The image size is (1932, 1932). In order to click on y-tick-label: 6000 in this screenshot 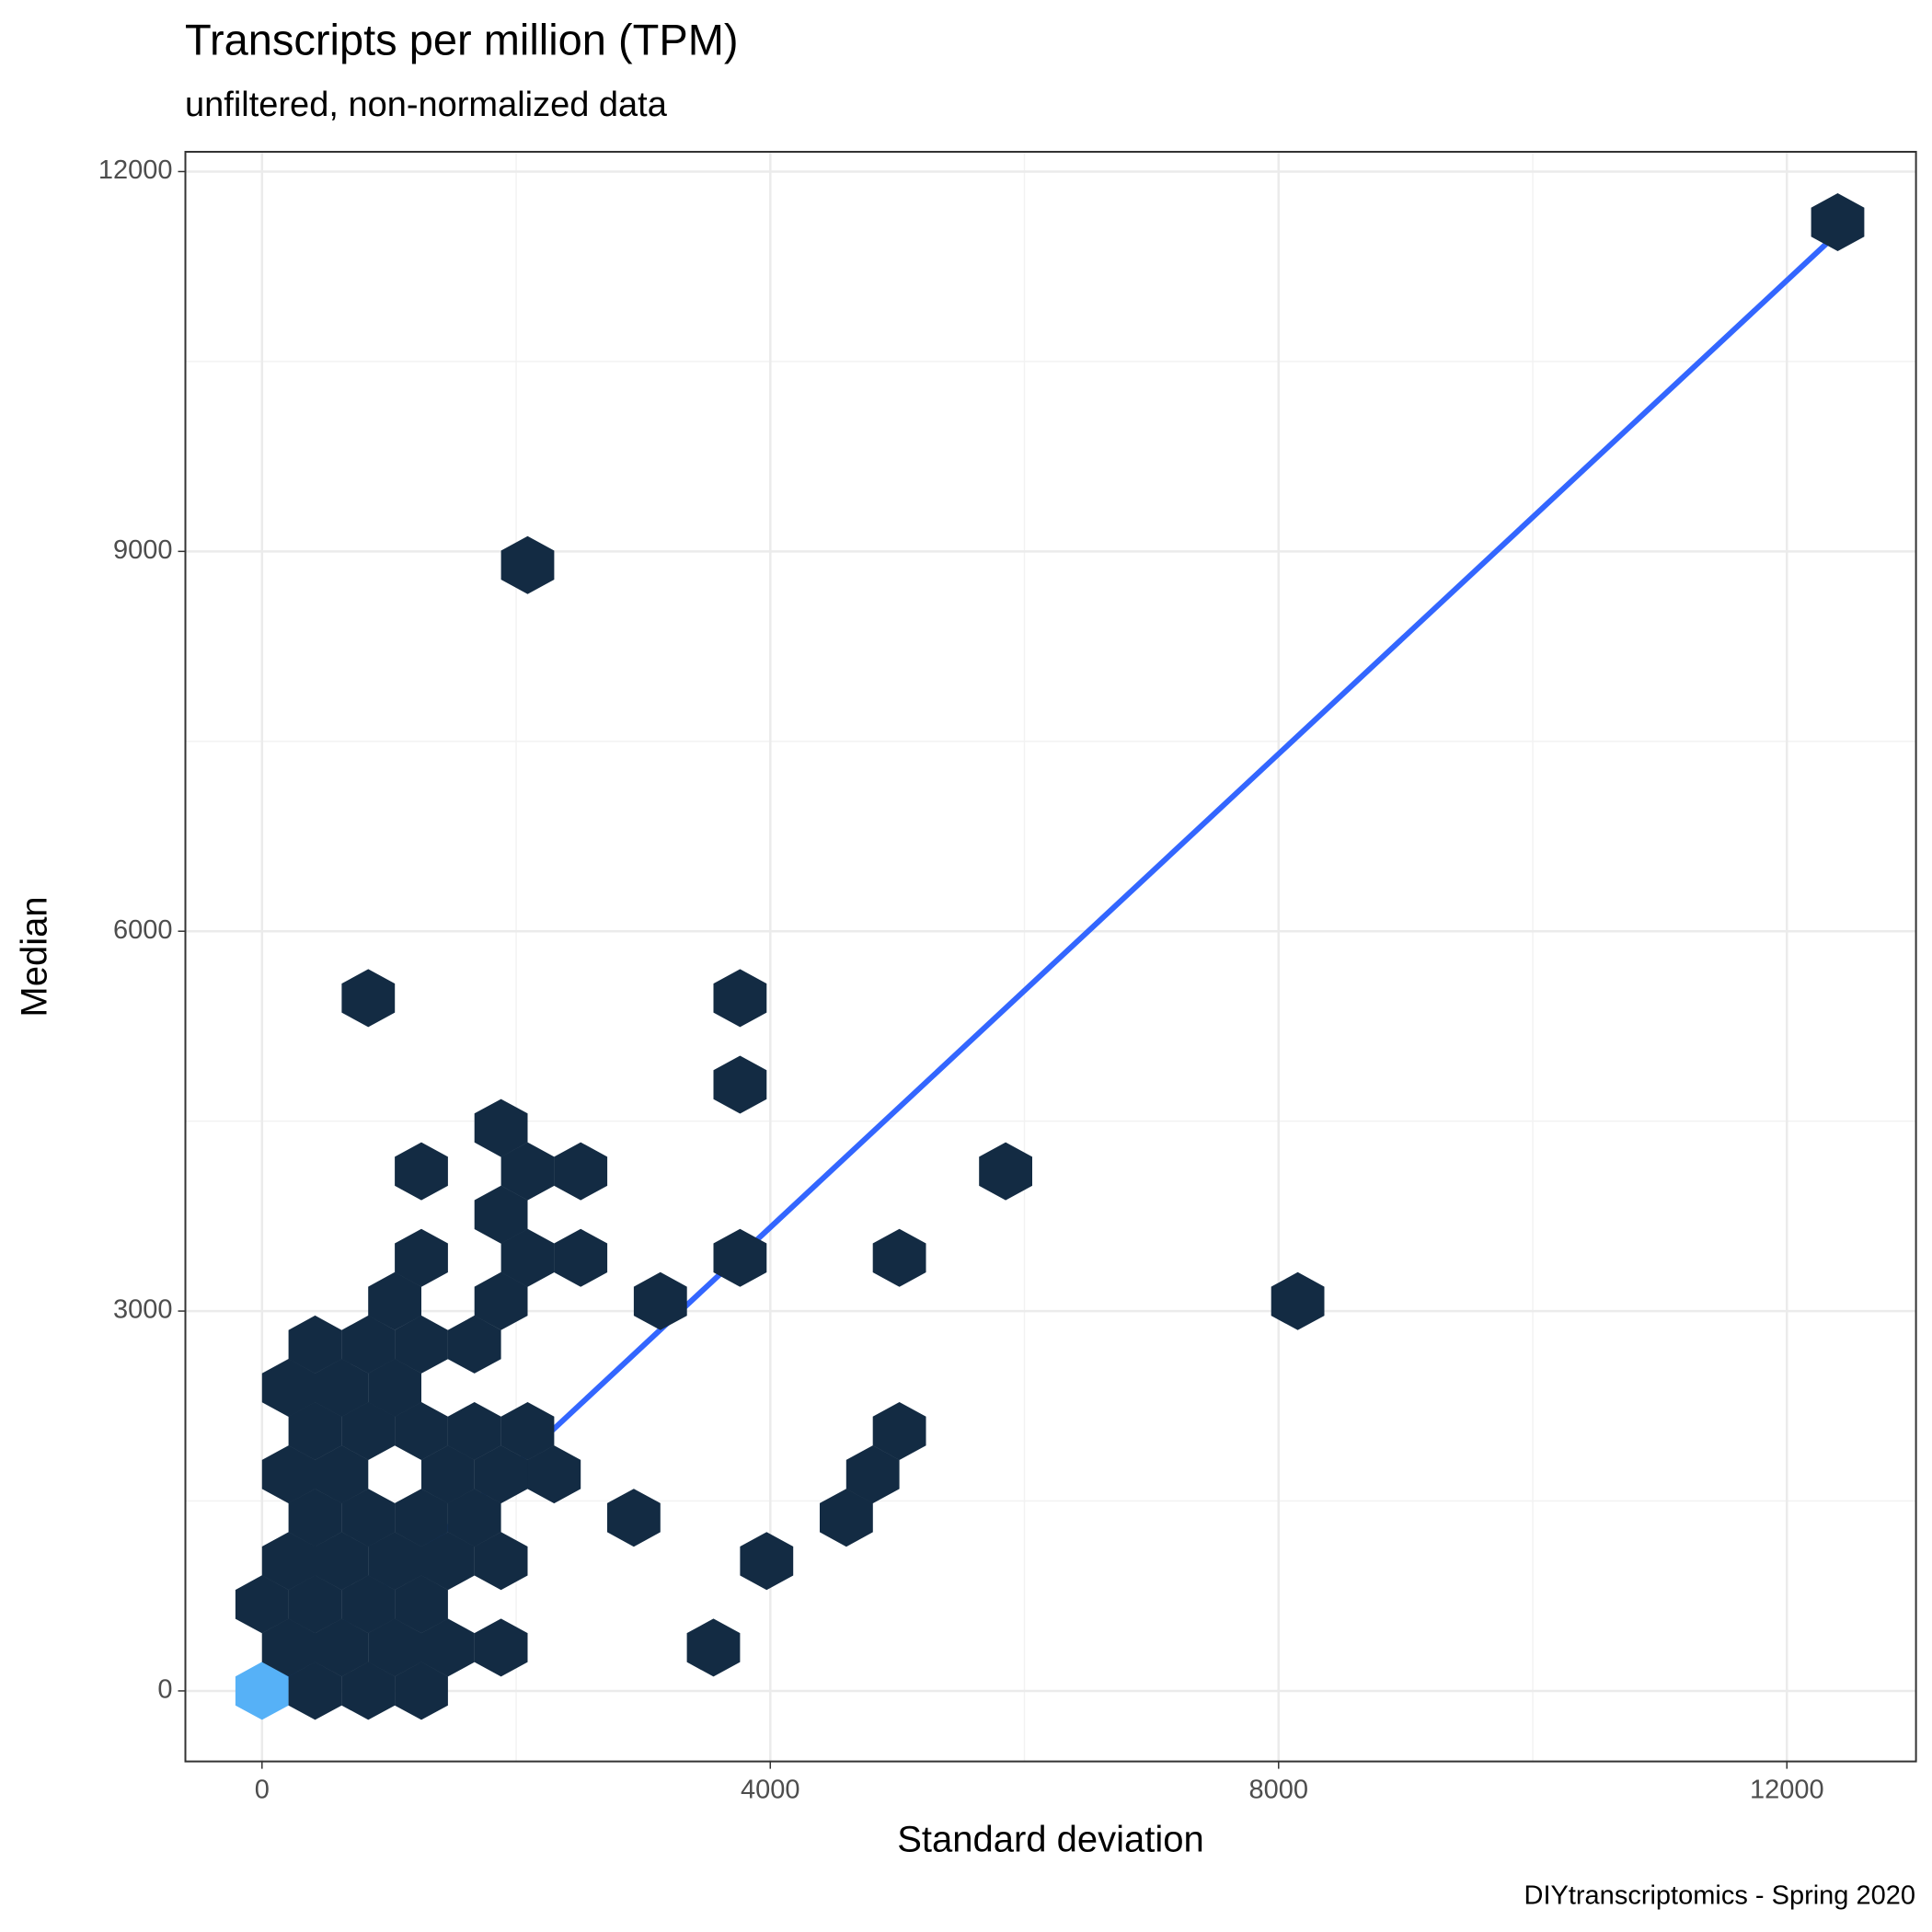, I will do `click(143, 930)`.